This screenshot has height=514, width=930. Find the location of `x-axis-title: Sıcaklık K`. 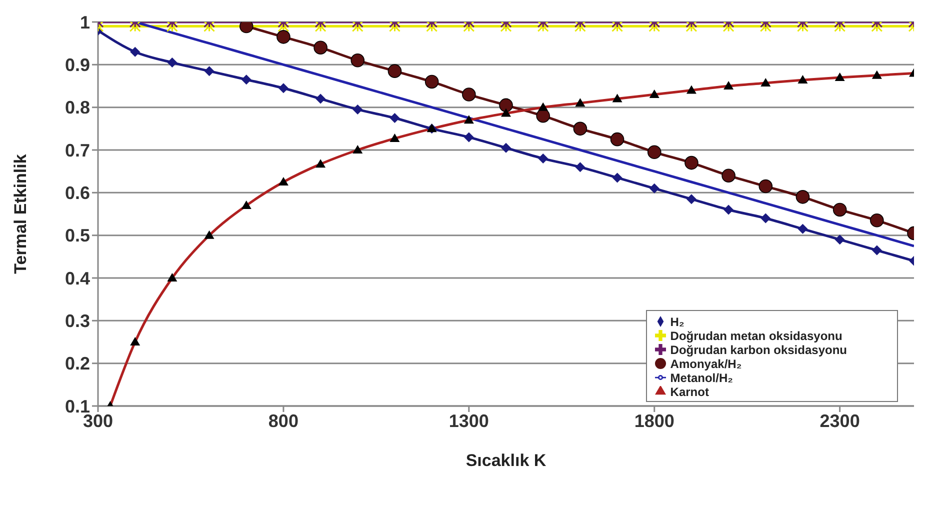

x-axis-title: Sıcaklık K is located at coordinates (506, 460).